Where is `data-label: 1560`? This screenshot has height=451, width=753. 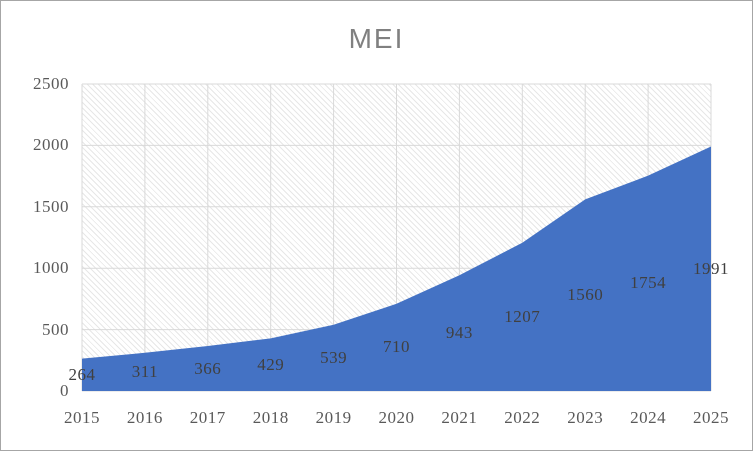 data-label: 1560 is located at coordinates (585, 295).